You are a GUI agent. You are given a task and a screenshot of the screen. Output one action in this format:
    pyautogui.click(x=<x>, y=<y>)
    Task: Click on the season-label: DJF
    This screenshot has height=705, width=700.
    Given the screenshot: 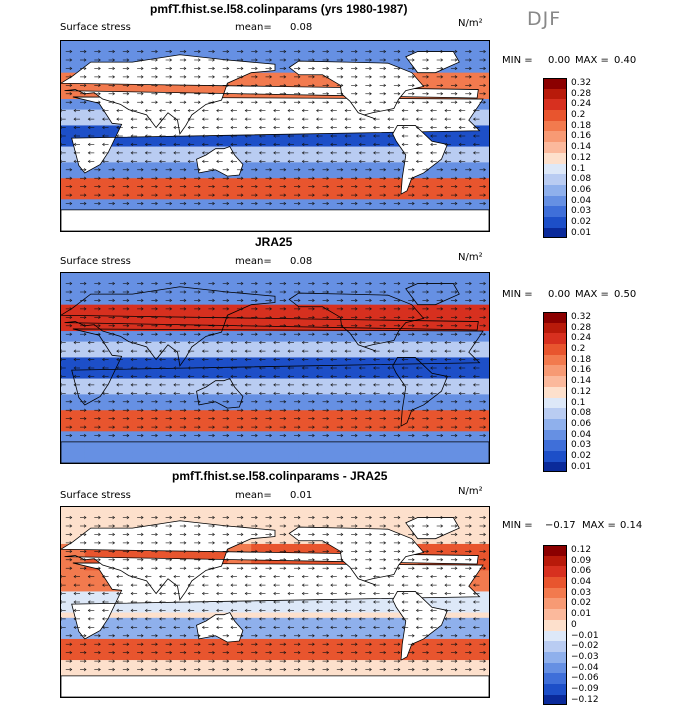 What is the action you would take?
    pyautogui.click(x=544, y=19)
    